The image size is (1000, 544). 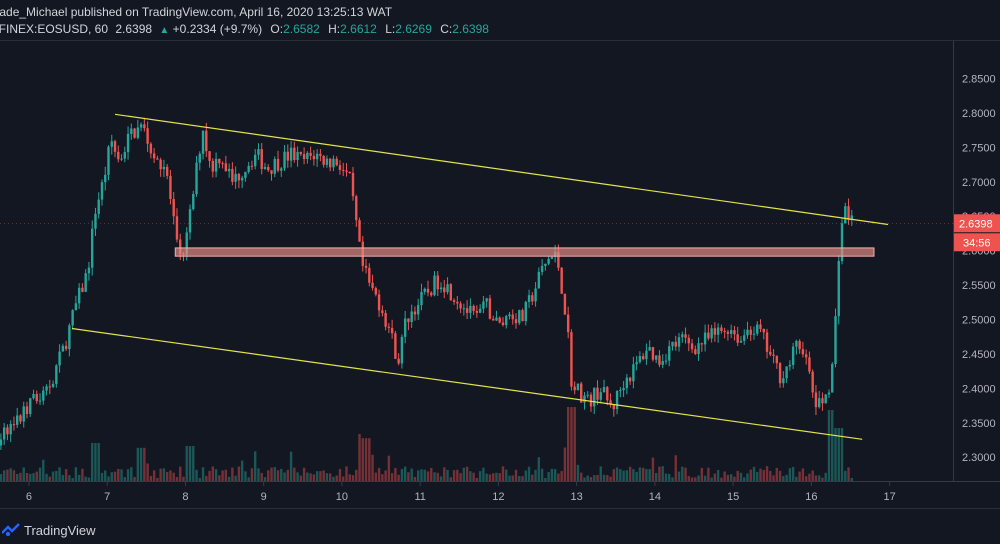 I want to click on footer-brand: TradingView, so click(x=100, y=530).